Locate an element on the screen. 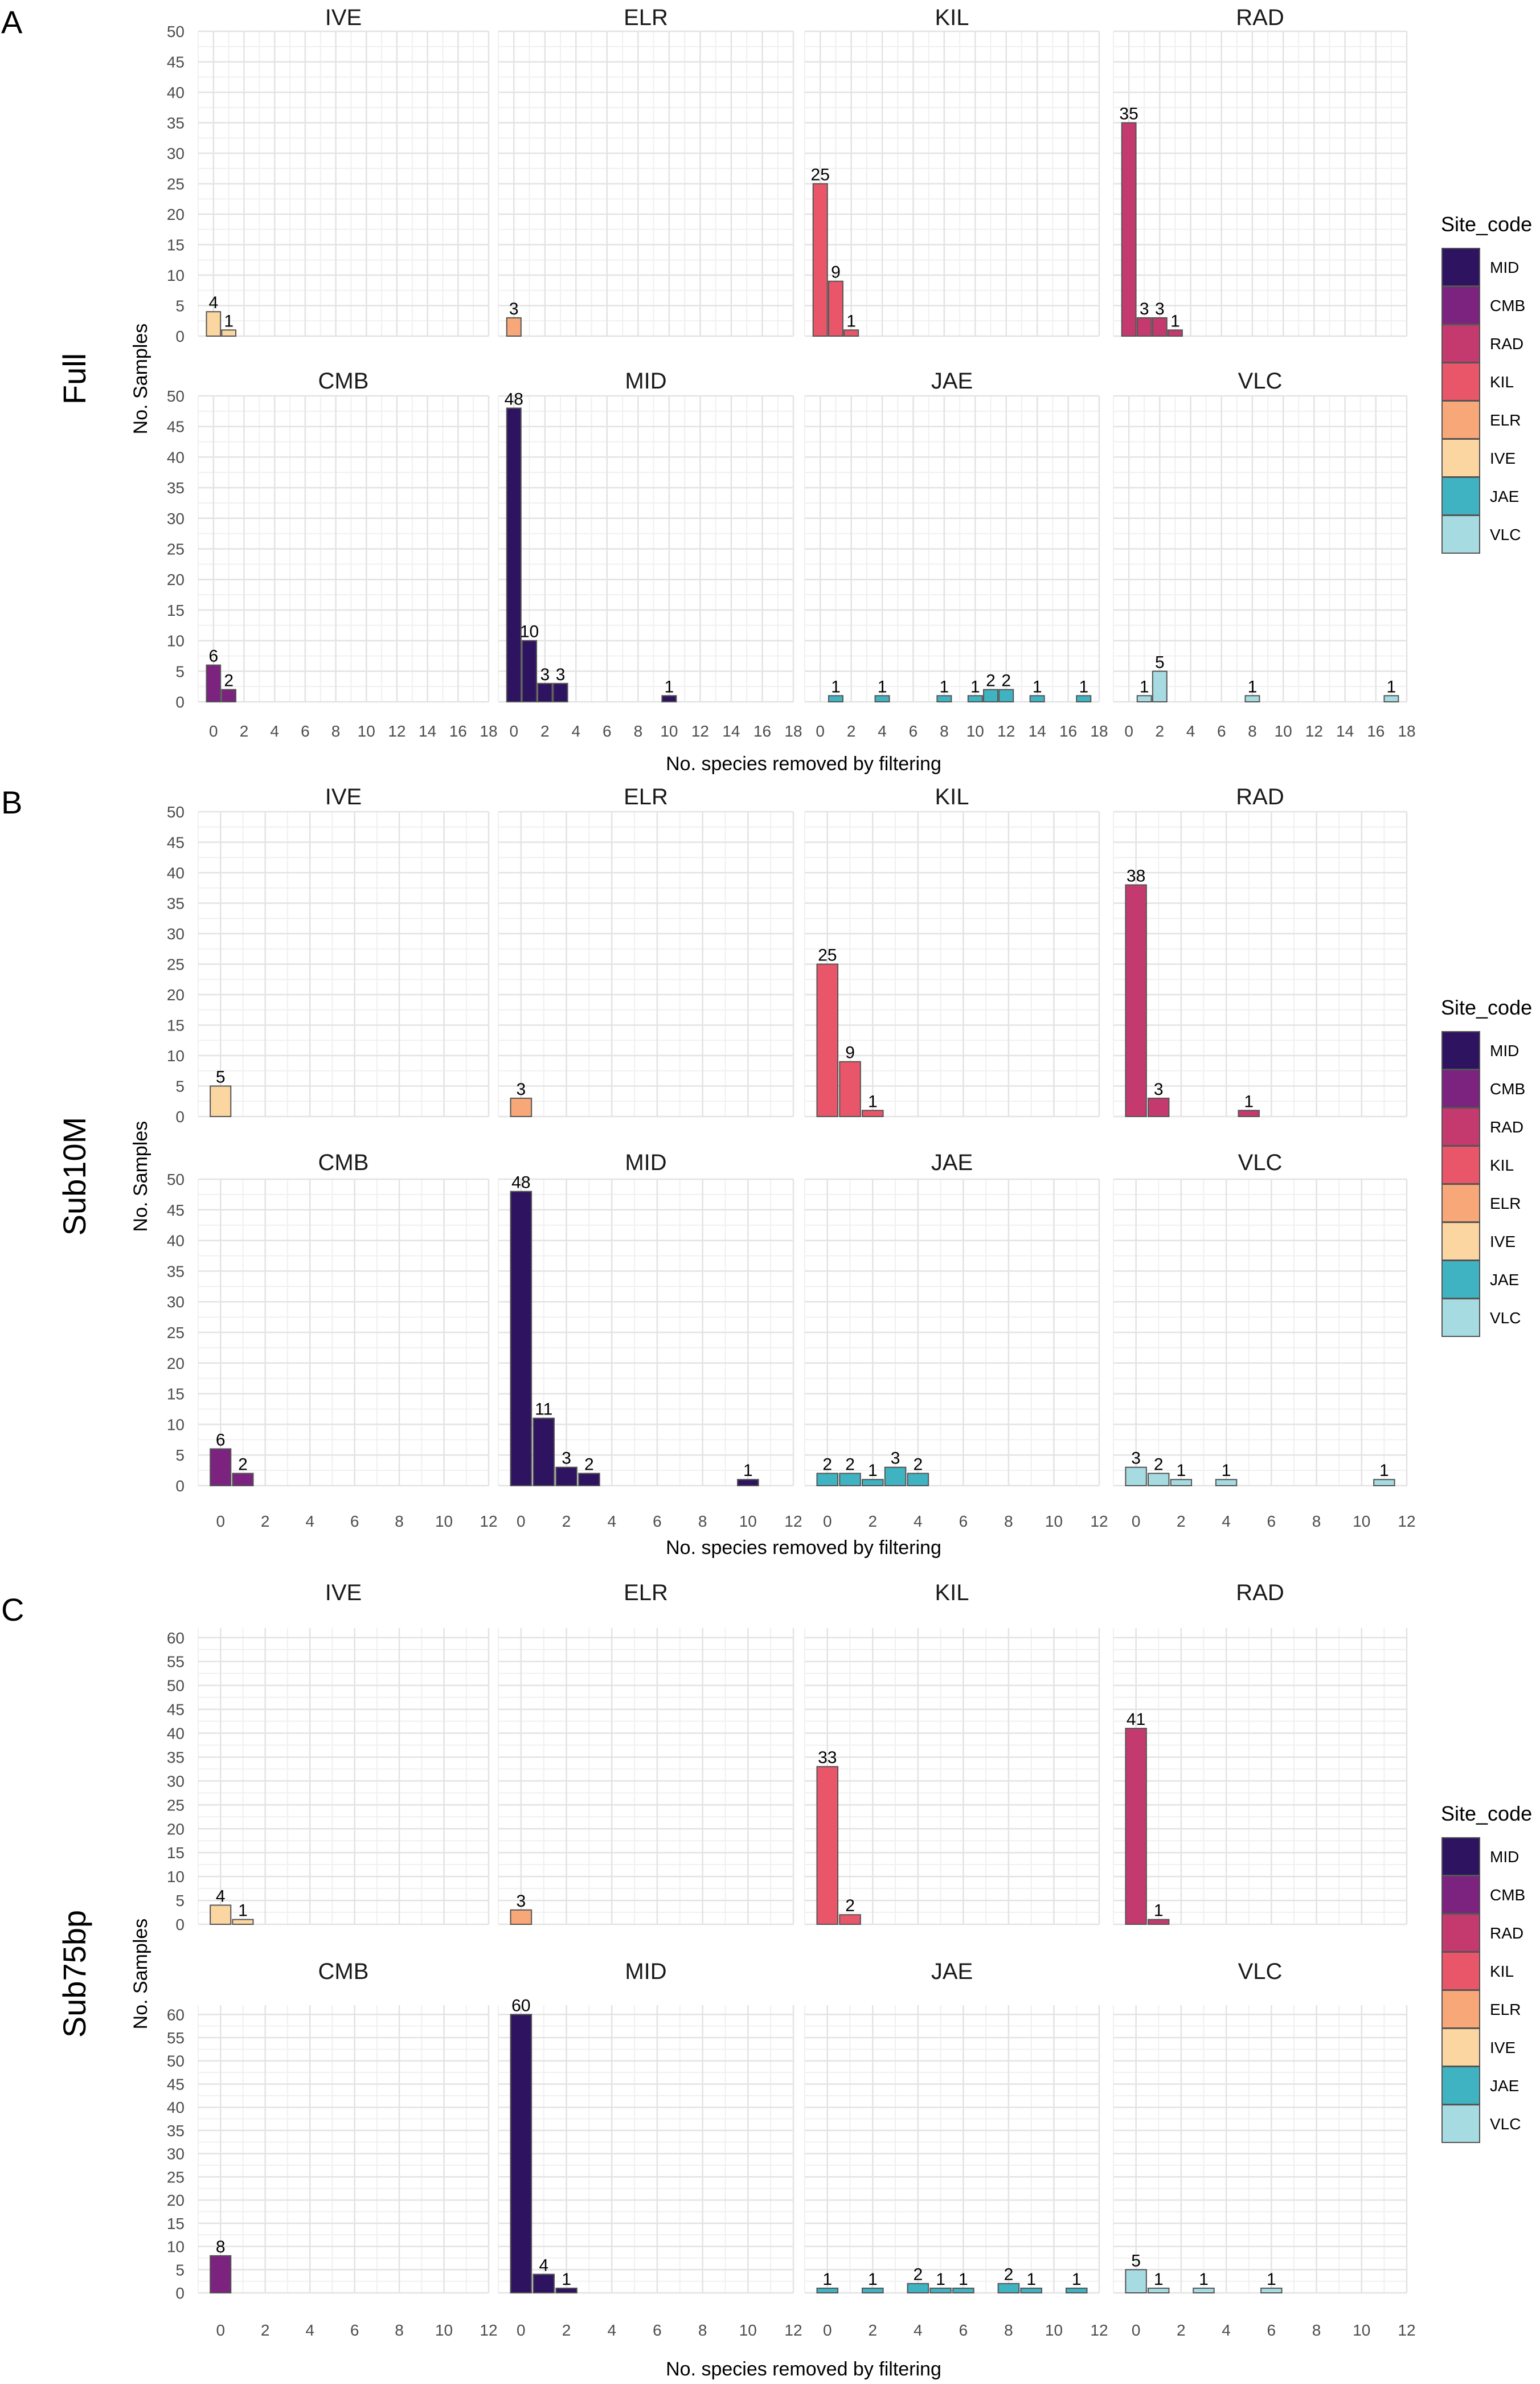 The image size is (1540, 2384). panel-letter: B is located at coordinates (11, 802).